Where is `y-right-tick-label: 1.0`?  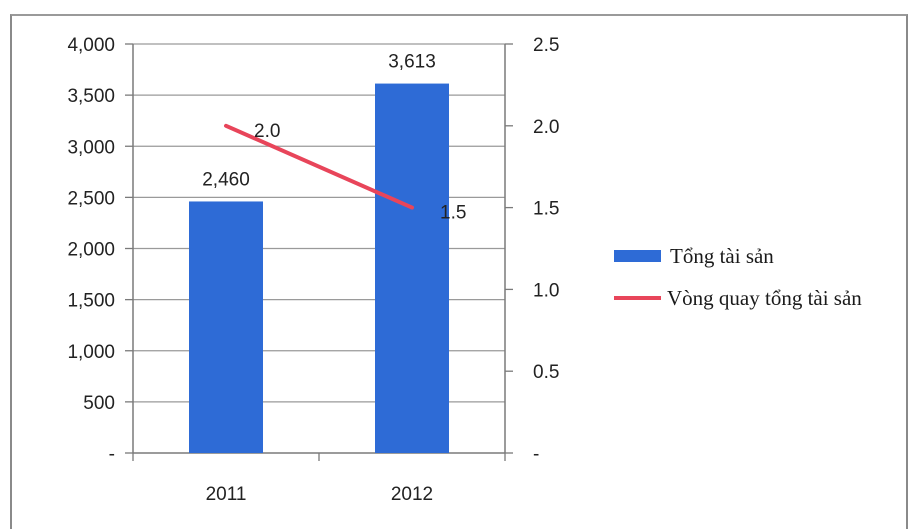 y-right-tick-label: 1.0 is located at coordinates (546, 290).